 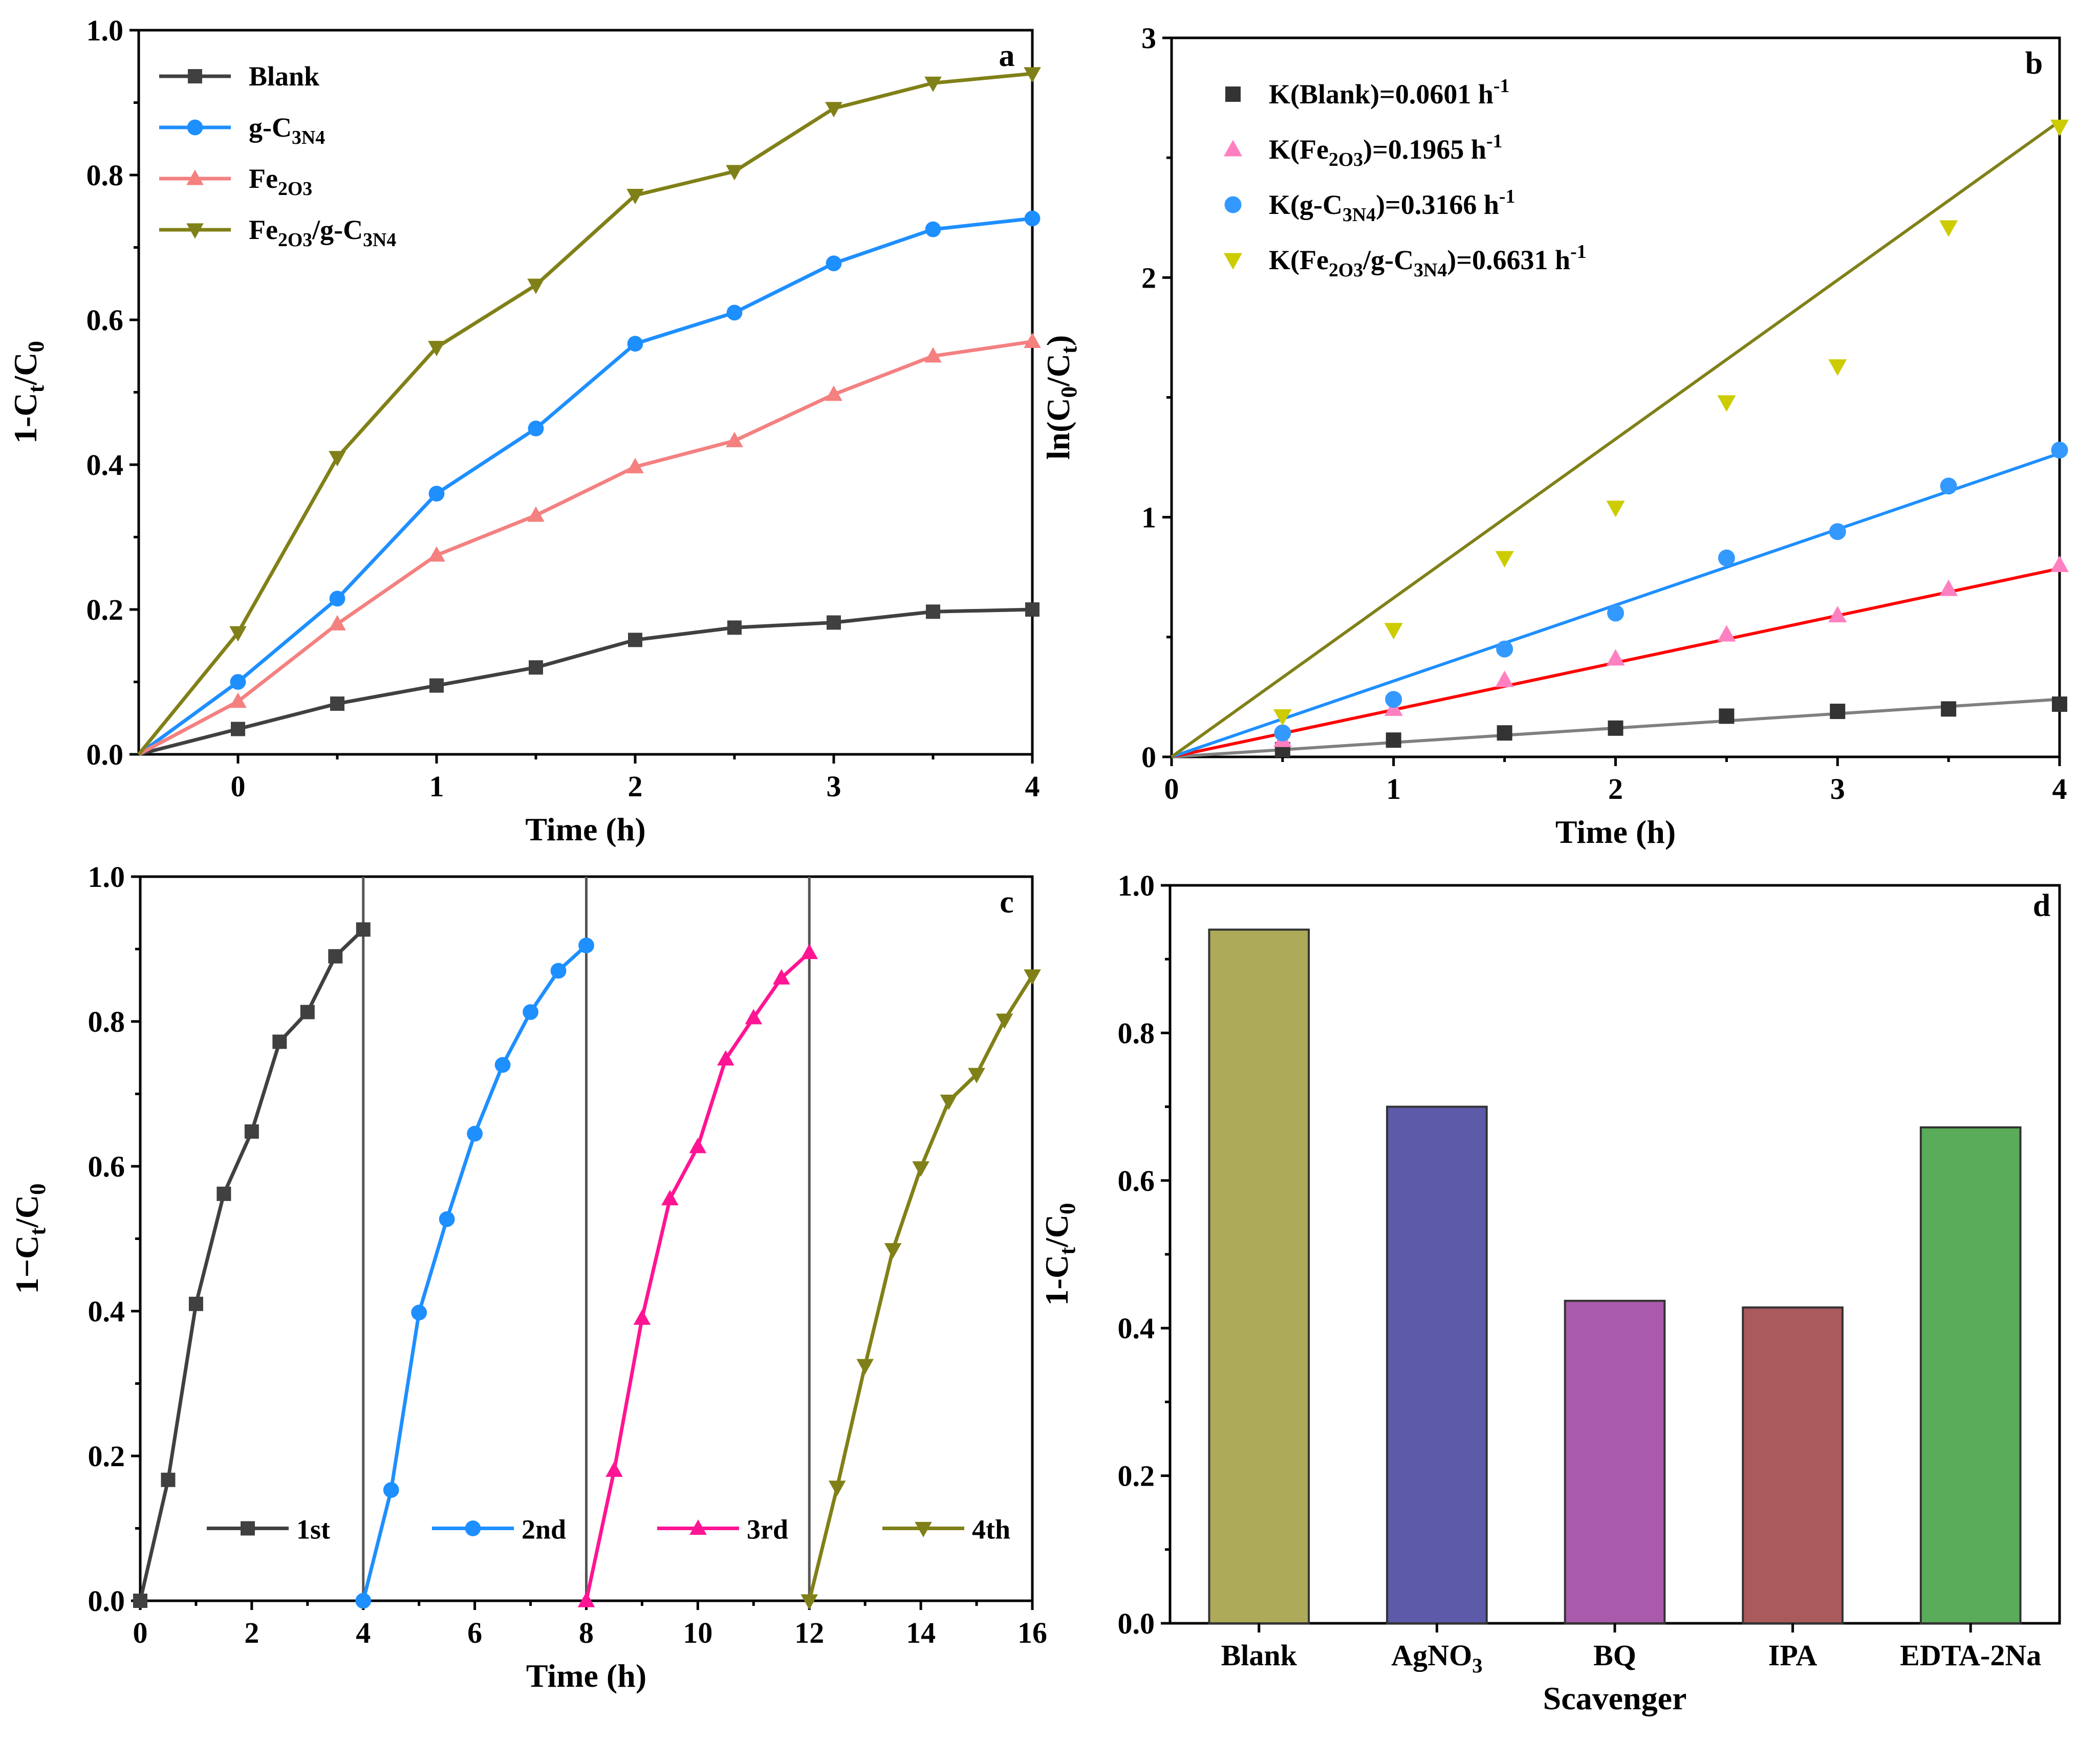 What do you see at coordinates (1259, 1276) in the screenshot?
I see `bar-blank` at bounding box center [1259, 1276].